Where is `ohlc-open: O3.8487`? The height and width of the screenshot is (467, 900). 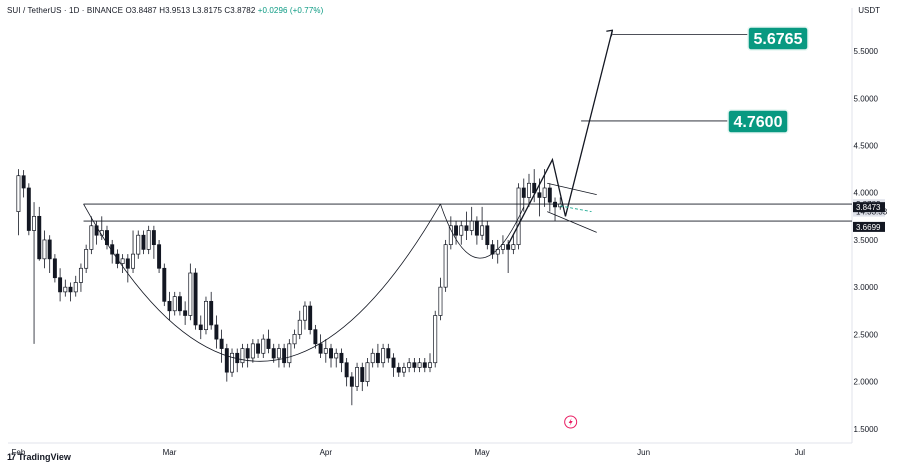 ohlc-open: O3.8487 is located at coordinates (141, 10).